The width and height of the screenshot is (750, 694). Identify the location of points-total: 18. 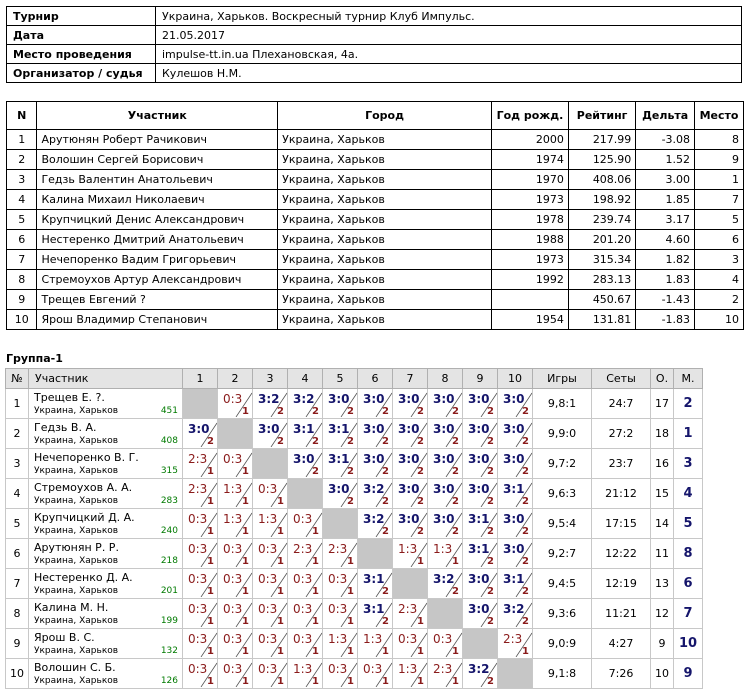
(662, 433).